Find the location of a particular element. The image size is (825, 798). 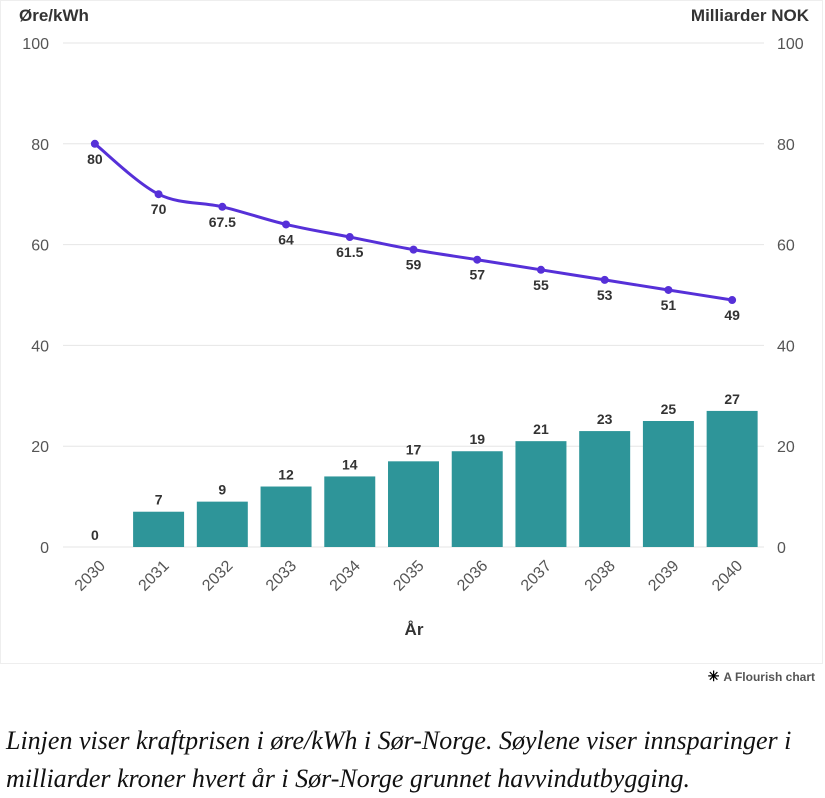

x-tick-label: 2036 is located at coordinates (472, 575).